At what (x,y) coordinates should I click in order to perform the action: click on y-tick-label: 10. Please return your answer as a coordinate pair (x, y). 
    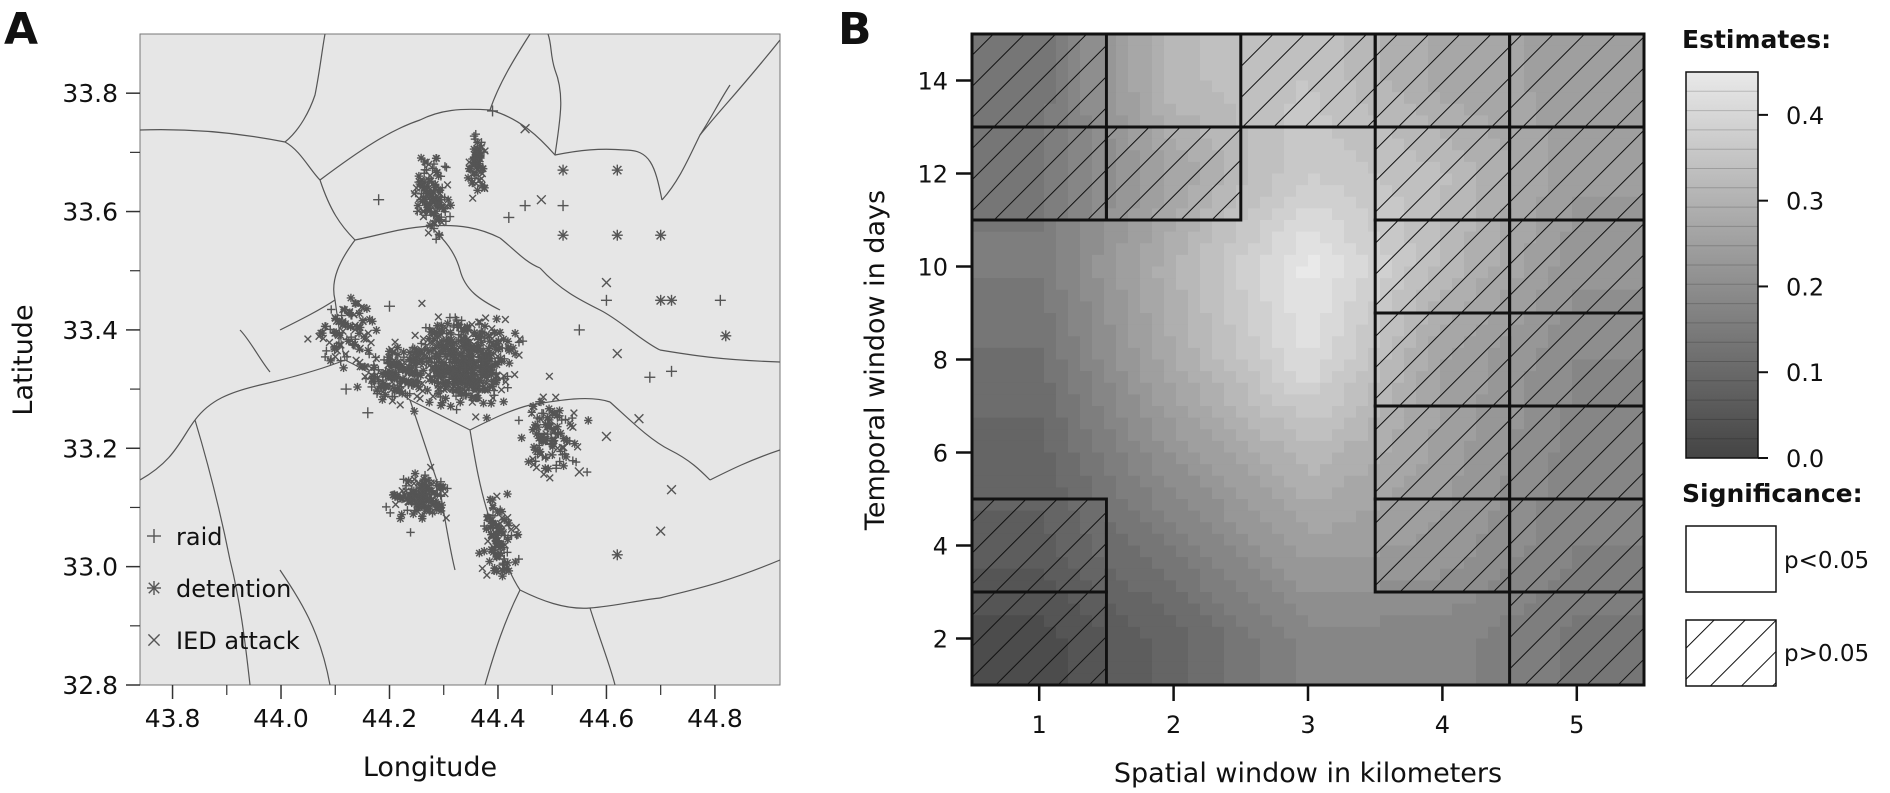
    Looking at the image, I should click on (932, 268).